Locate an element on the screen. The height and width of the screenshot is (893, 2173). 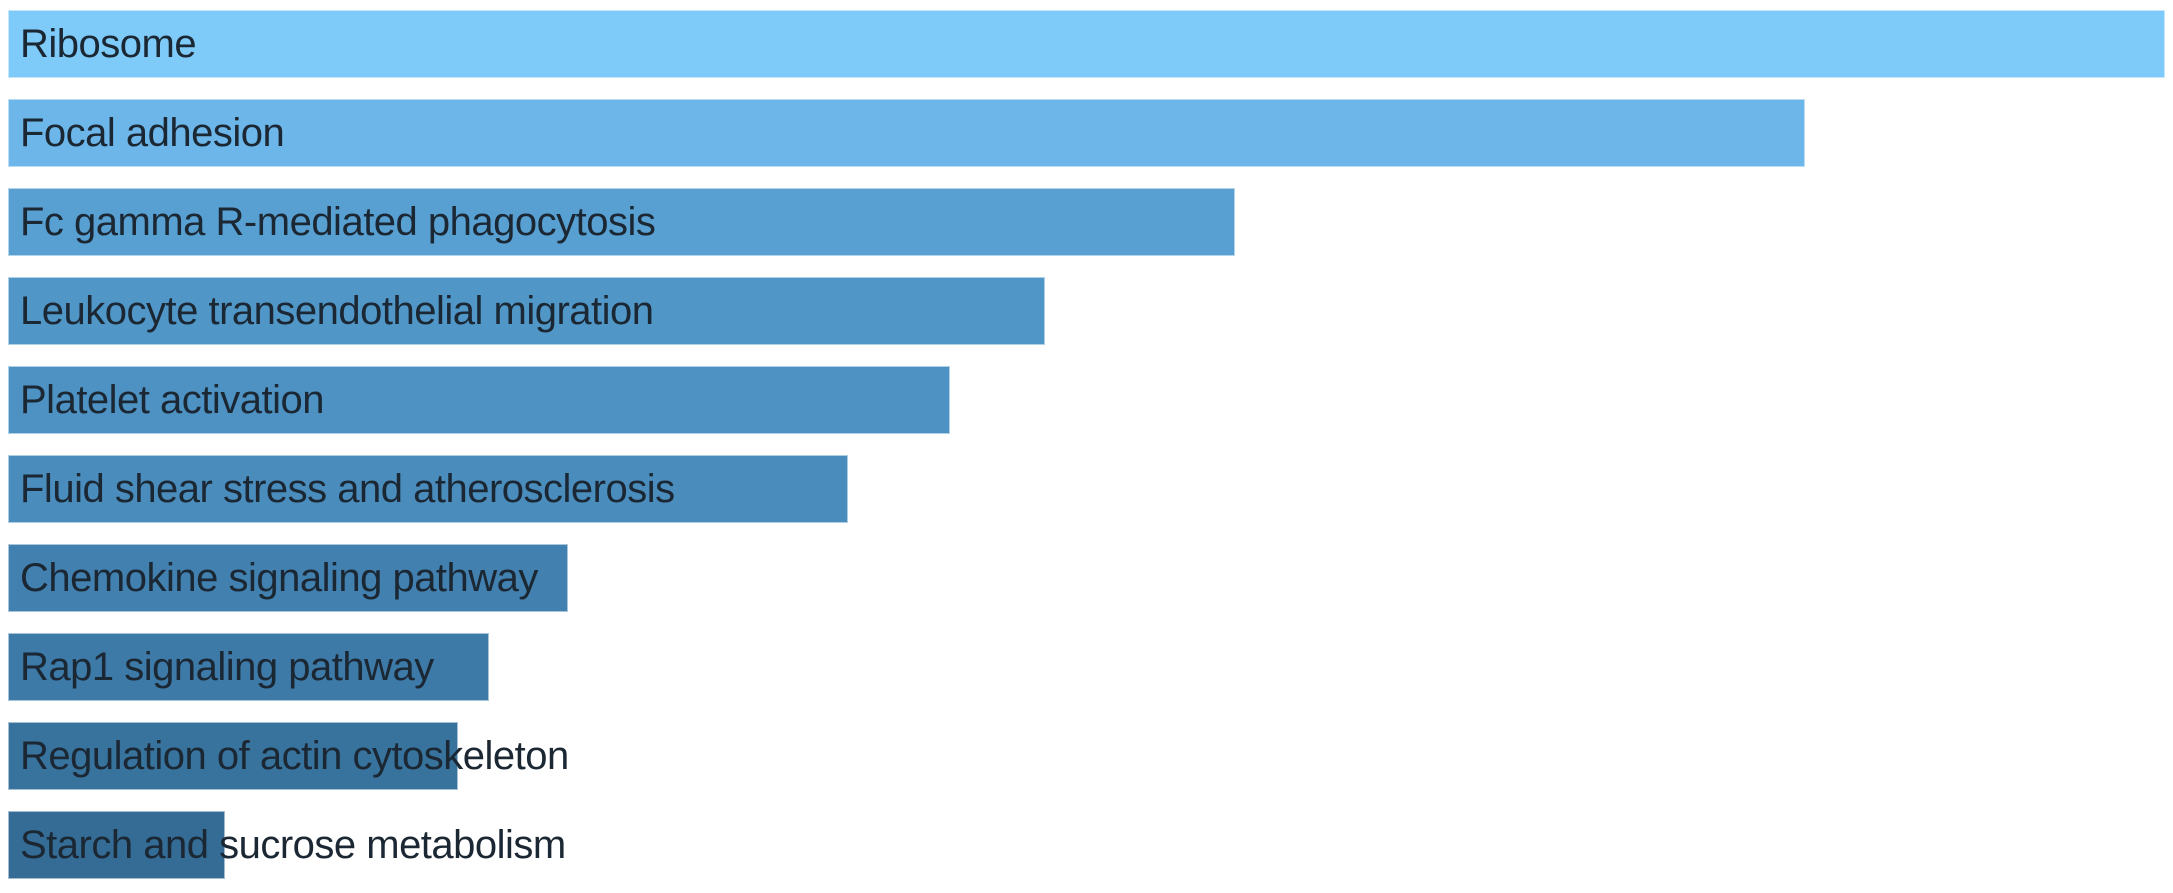
bar-row: Chemokine signaling pathway is located at coordinates (1090, 578).